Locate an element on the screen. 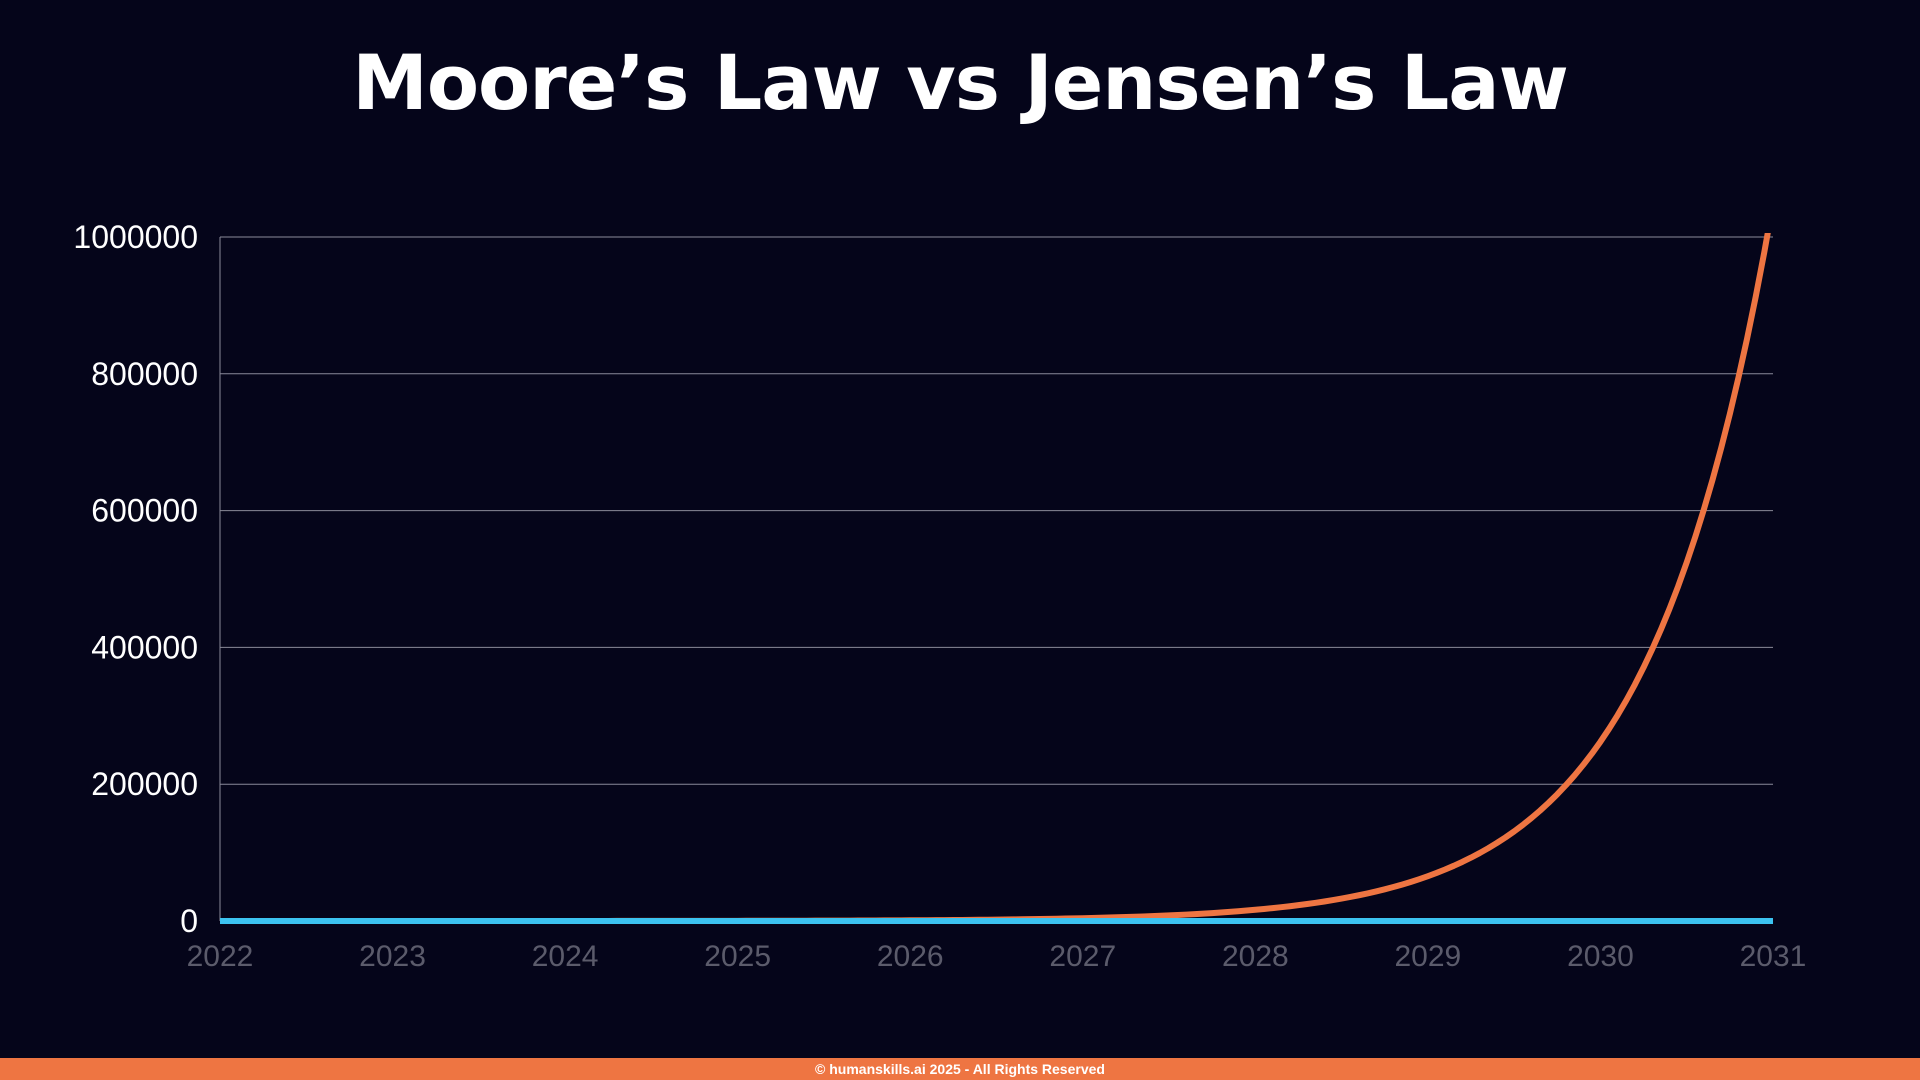 The image size is (1920, 1080). x-tick-label: 2031 is located at coordinates (1773, 956).